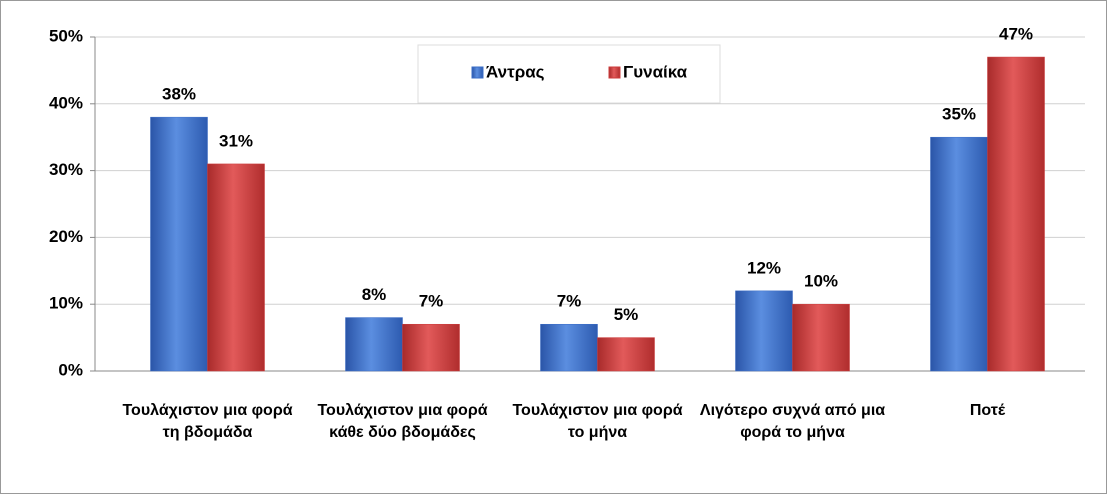 The width and height of the screenshot is (1107, 494). I want to click on y-tick-label: 20%, so click(66, 236).